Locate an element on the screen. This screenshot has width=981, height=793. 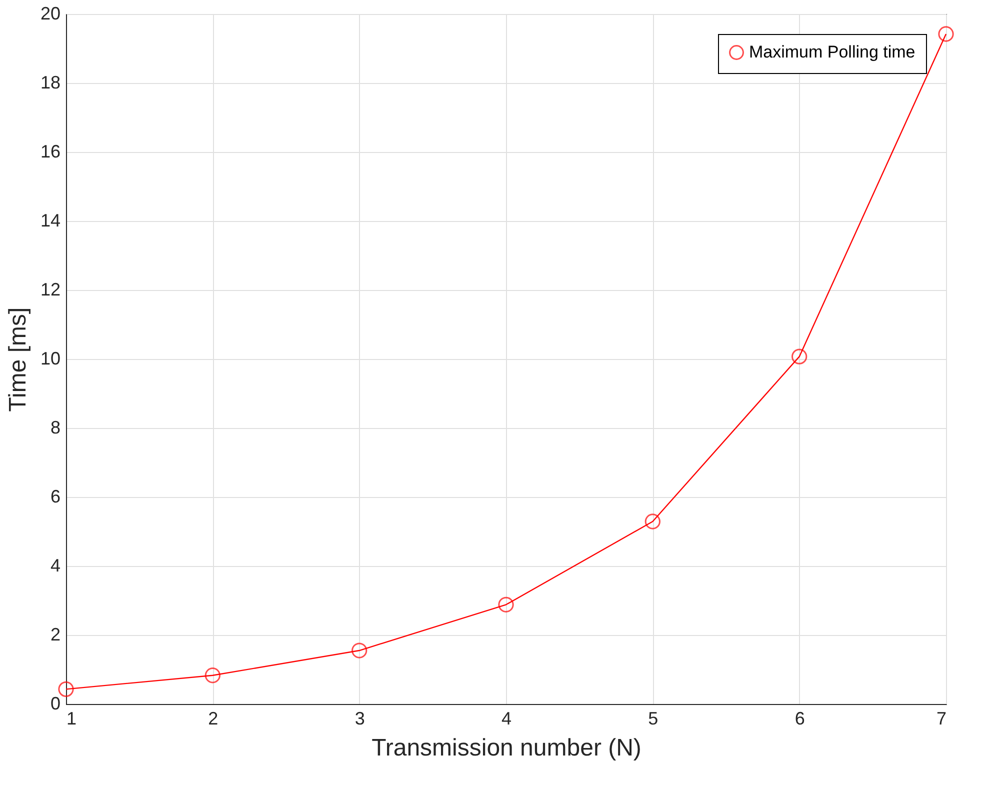
x-tick-label: 7 is located at coordinates (941, 718).